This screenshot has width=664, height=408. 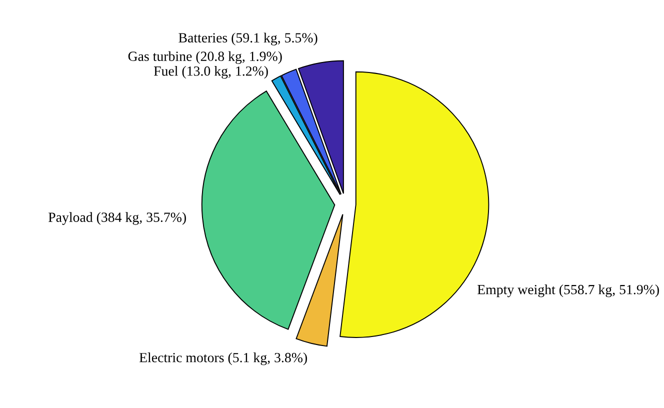 I want to click on slice-label: Electric motors (5.1 kg, 3.8%), so click(x=223, y=359).